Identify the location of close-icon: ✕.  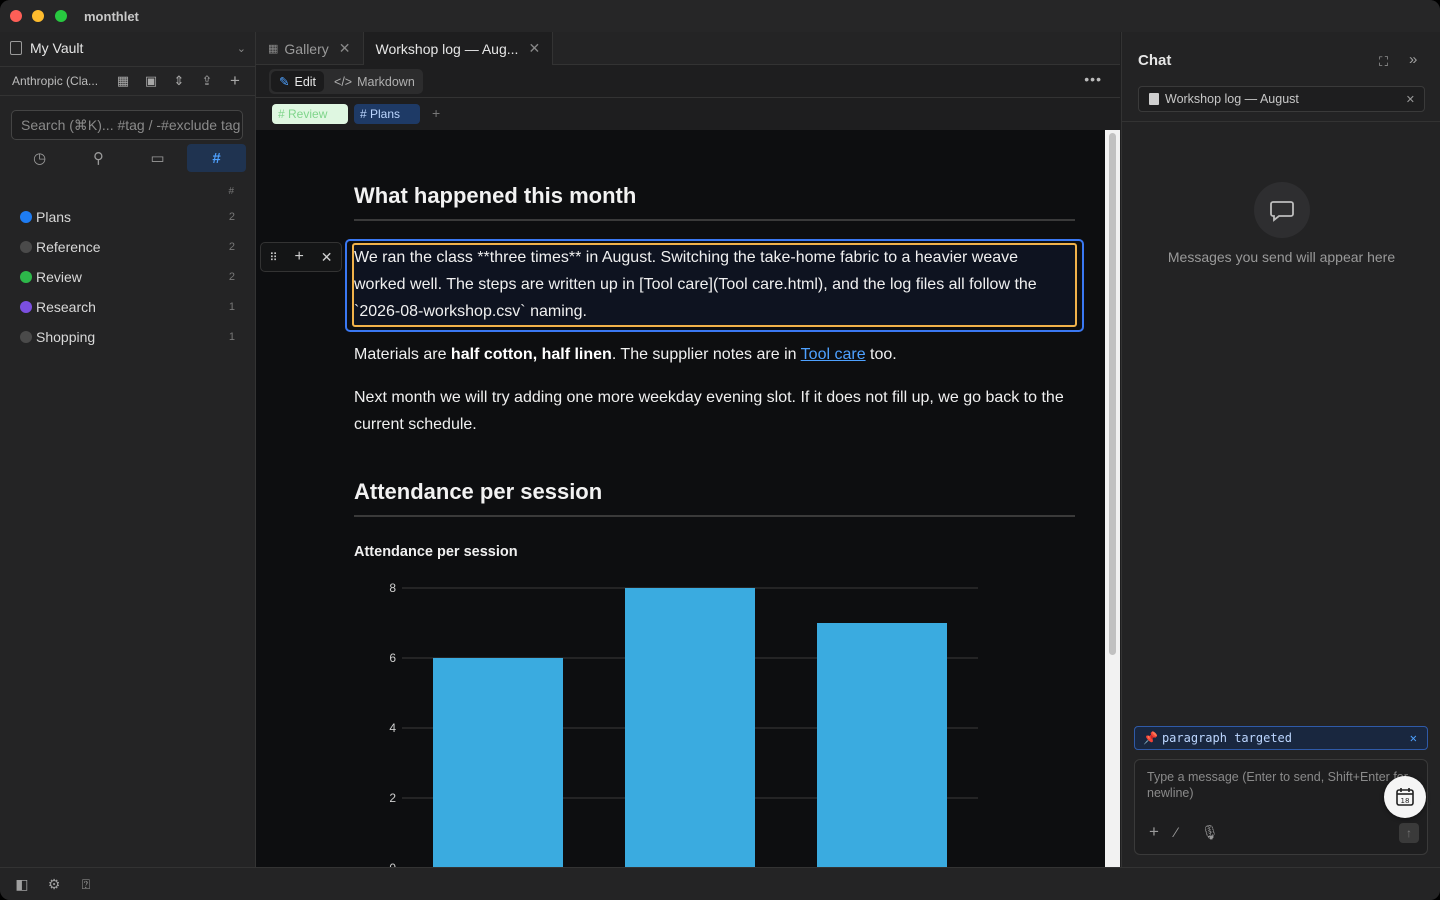
(326, 256).